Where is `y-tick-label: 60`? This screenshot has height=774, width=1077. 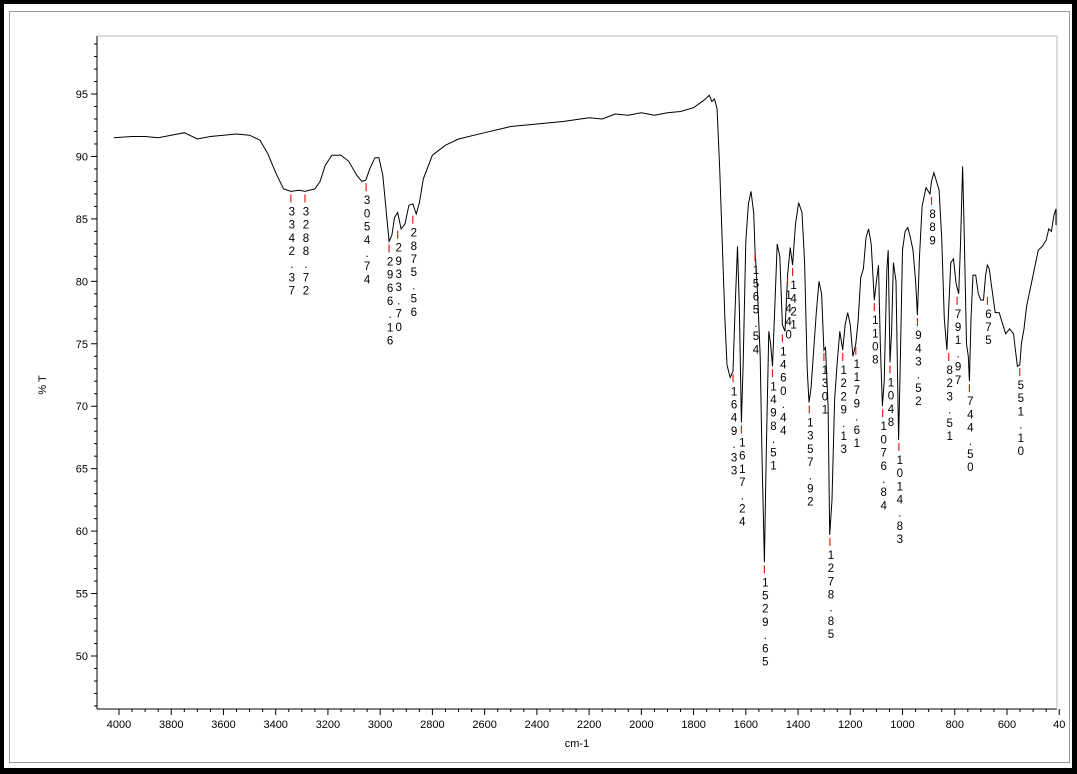 y-tick-label: 60 is located at coordinates (82, 532).